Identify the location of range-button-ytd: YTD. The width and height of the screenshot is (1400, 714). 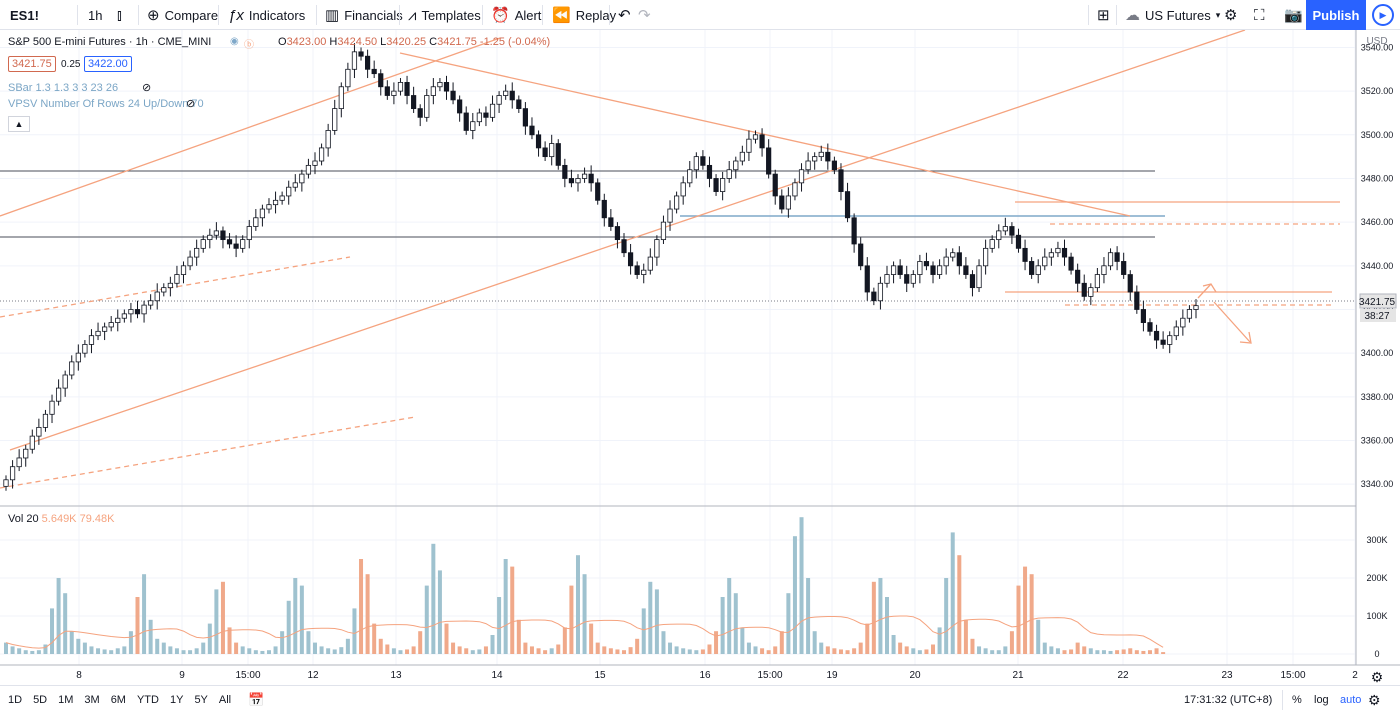
(147, 700).